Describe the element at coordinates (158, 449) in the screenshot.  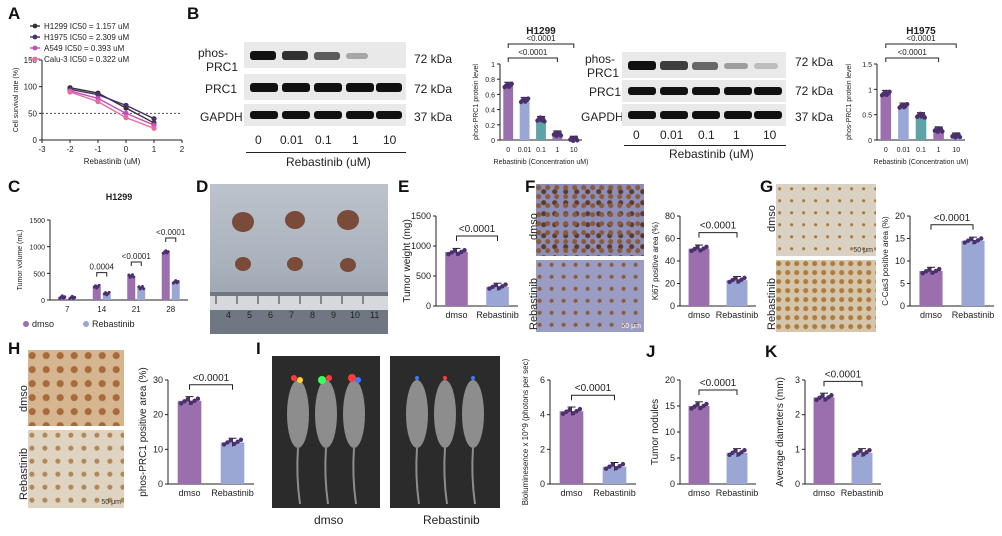
I see `y-tick-label: 10` at that location.